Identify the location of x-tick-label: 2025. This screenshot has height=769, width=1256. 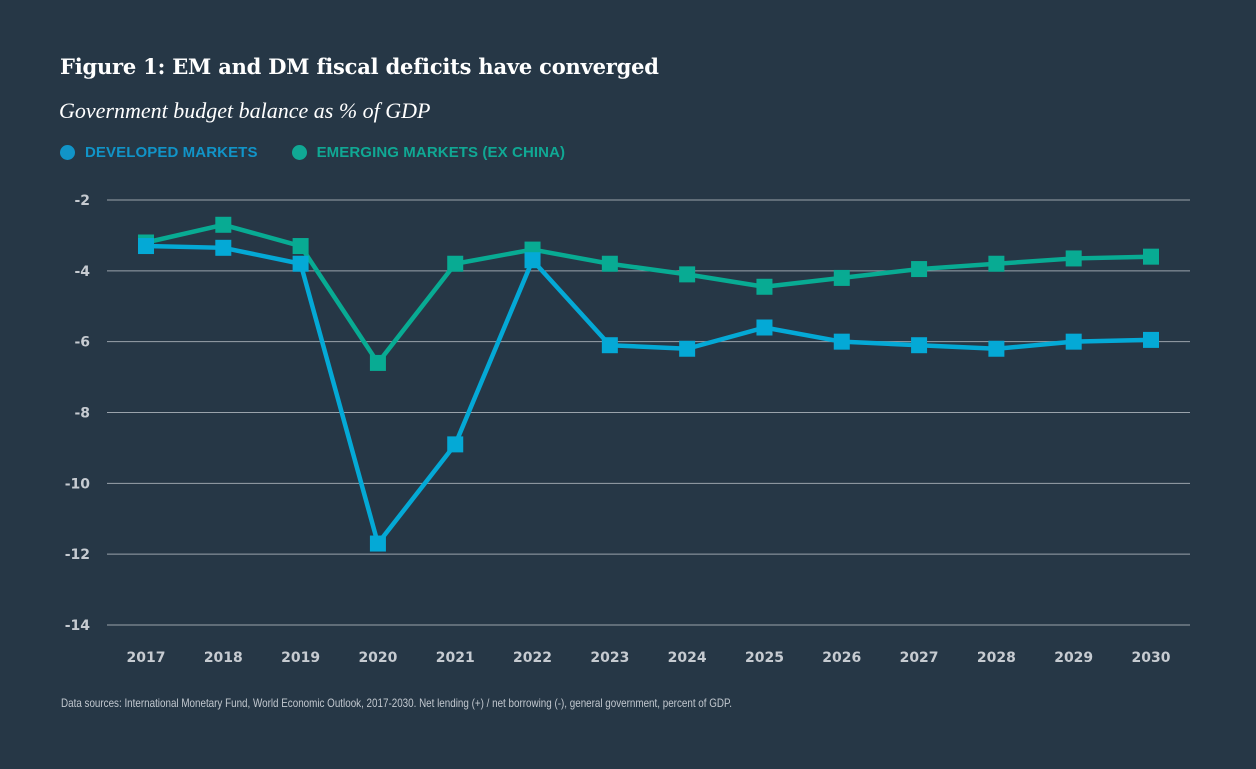
(764, 658).